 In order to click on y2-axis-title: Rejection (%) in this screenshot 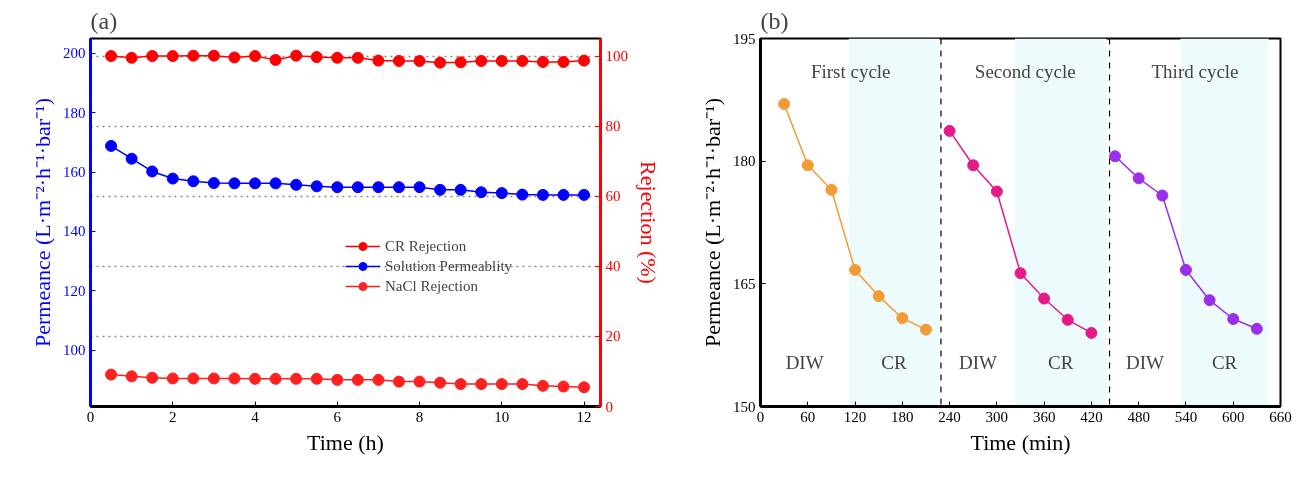, I will do `click(648, 222)`.